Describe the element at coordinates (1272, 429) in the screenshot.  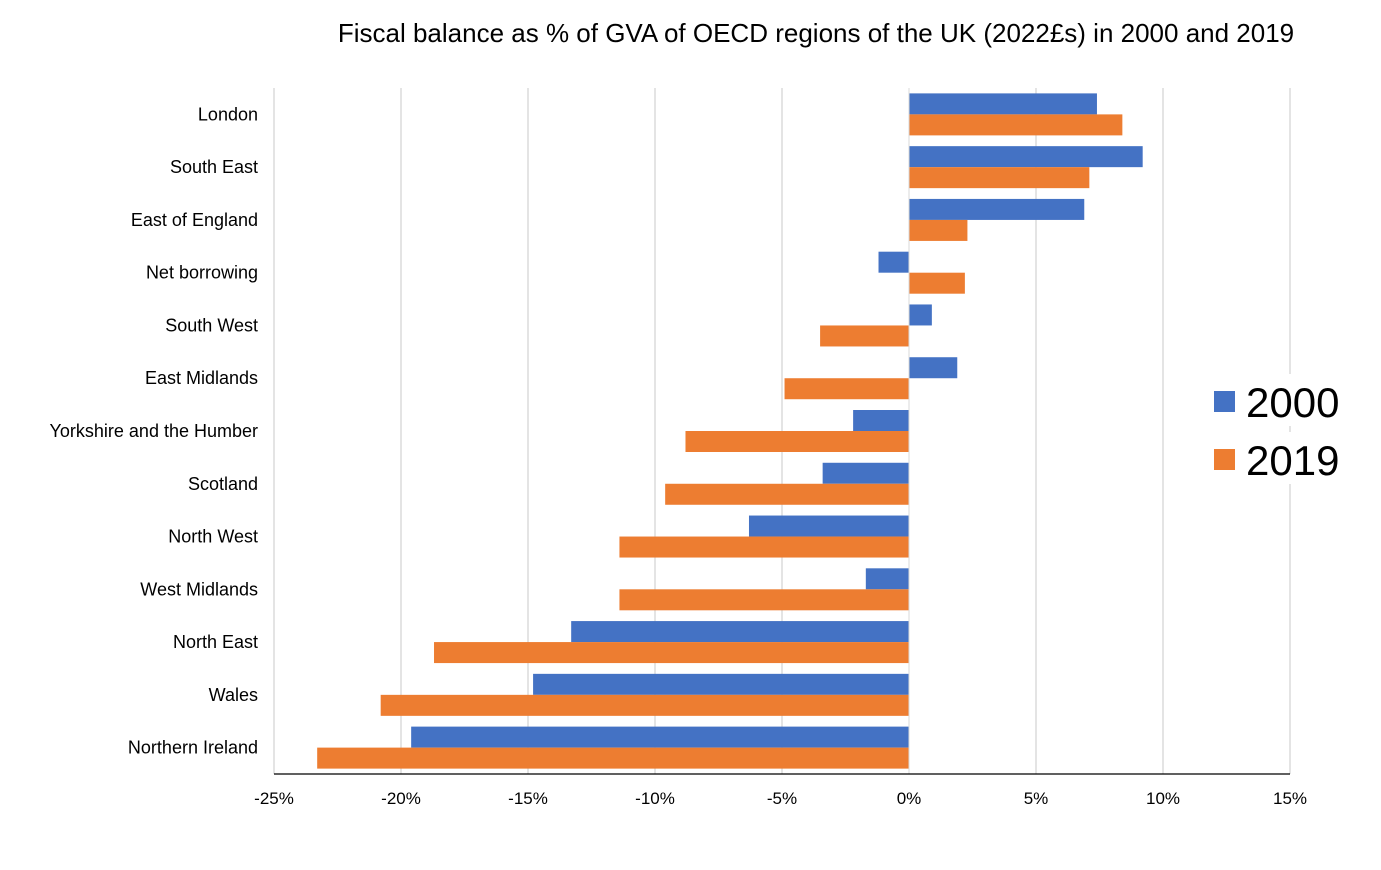
I see `legend: 2000 2019` at that location.